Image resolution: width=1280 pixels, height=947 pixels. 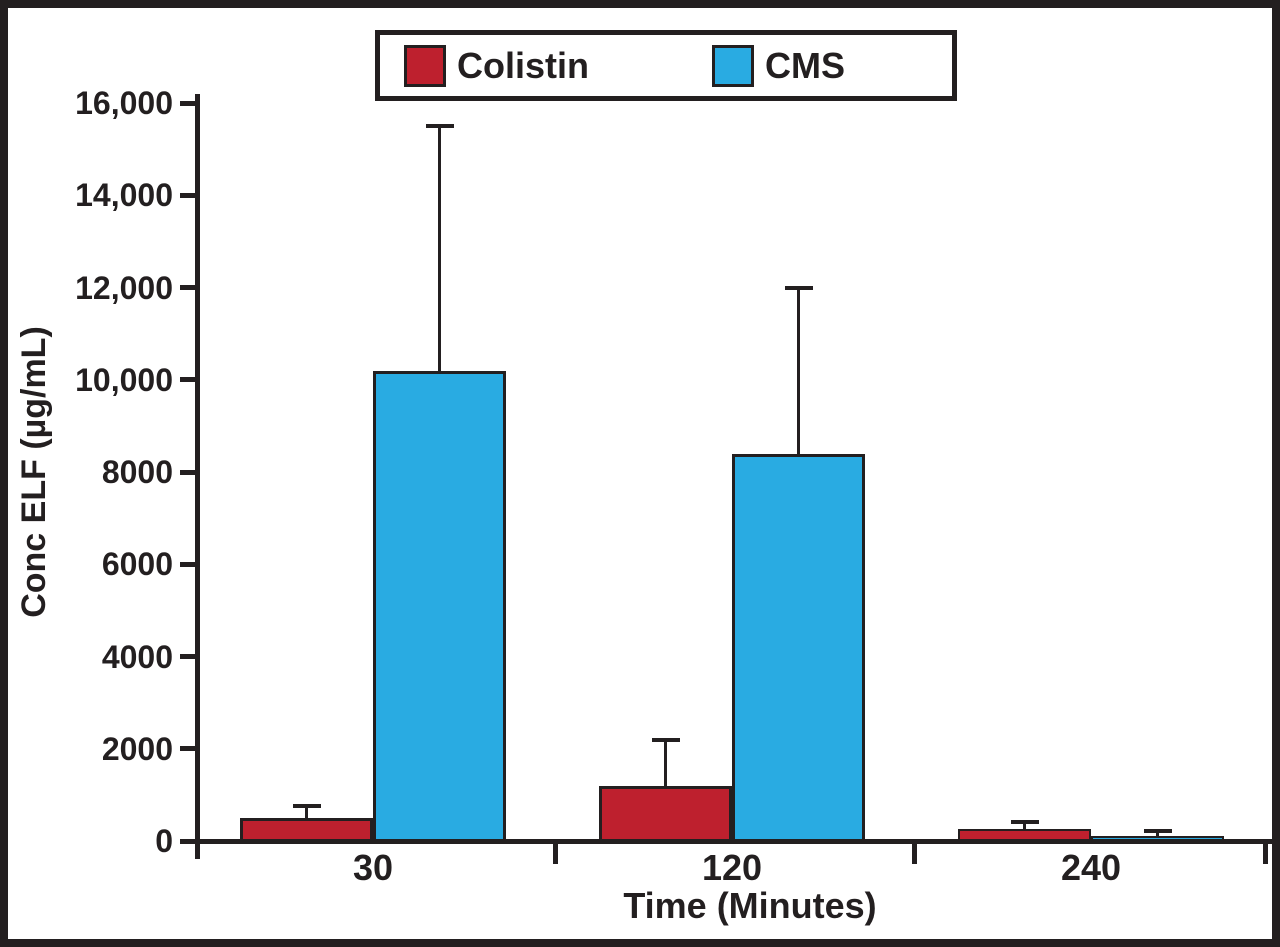 What do you see at coordinates (124, 287) in the screenshot?
I see `y-tick-label: 12,000` at bounding box center [124, 287].